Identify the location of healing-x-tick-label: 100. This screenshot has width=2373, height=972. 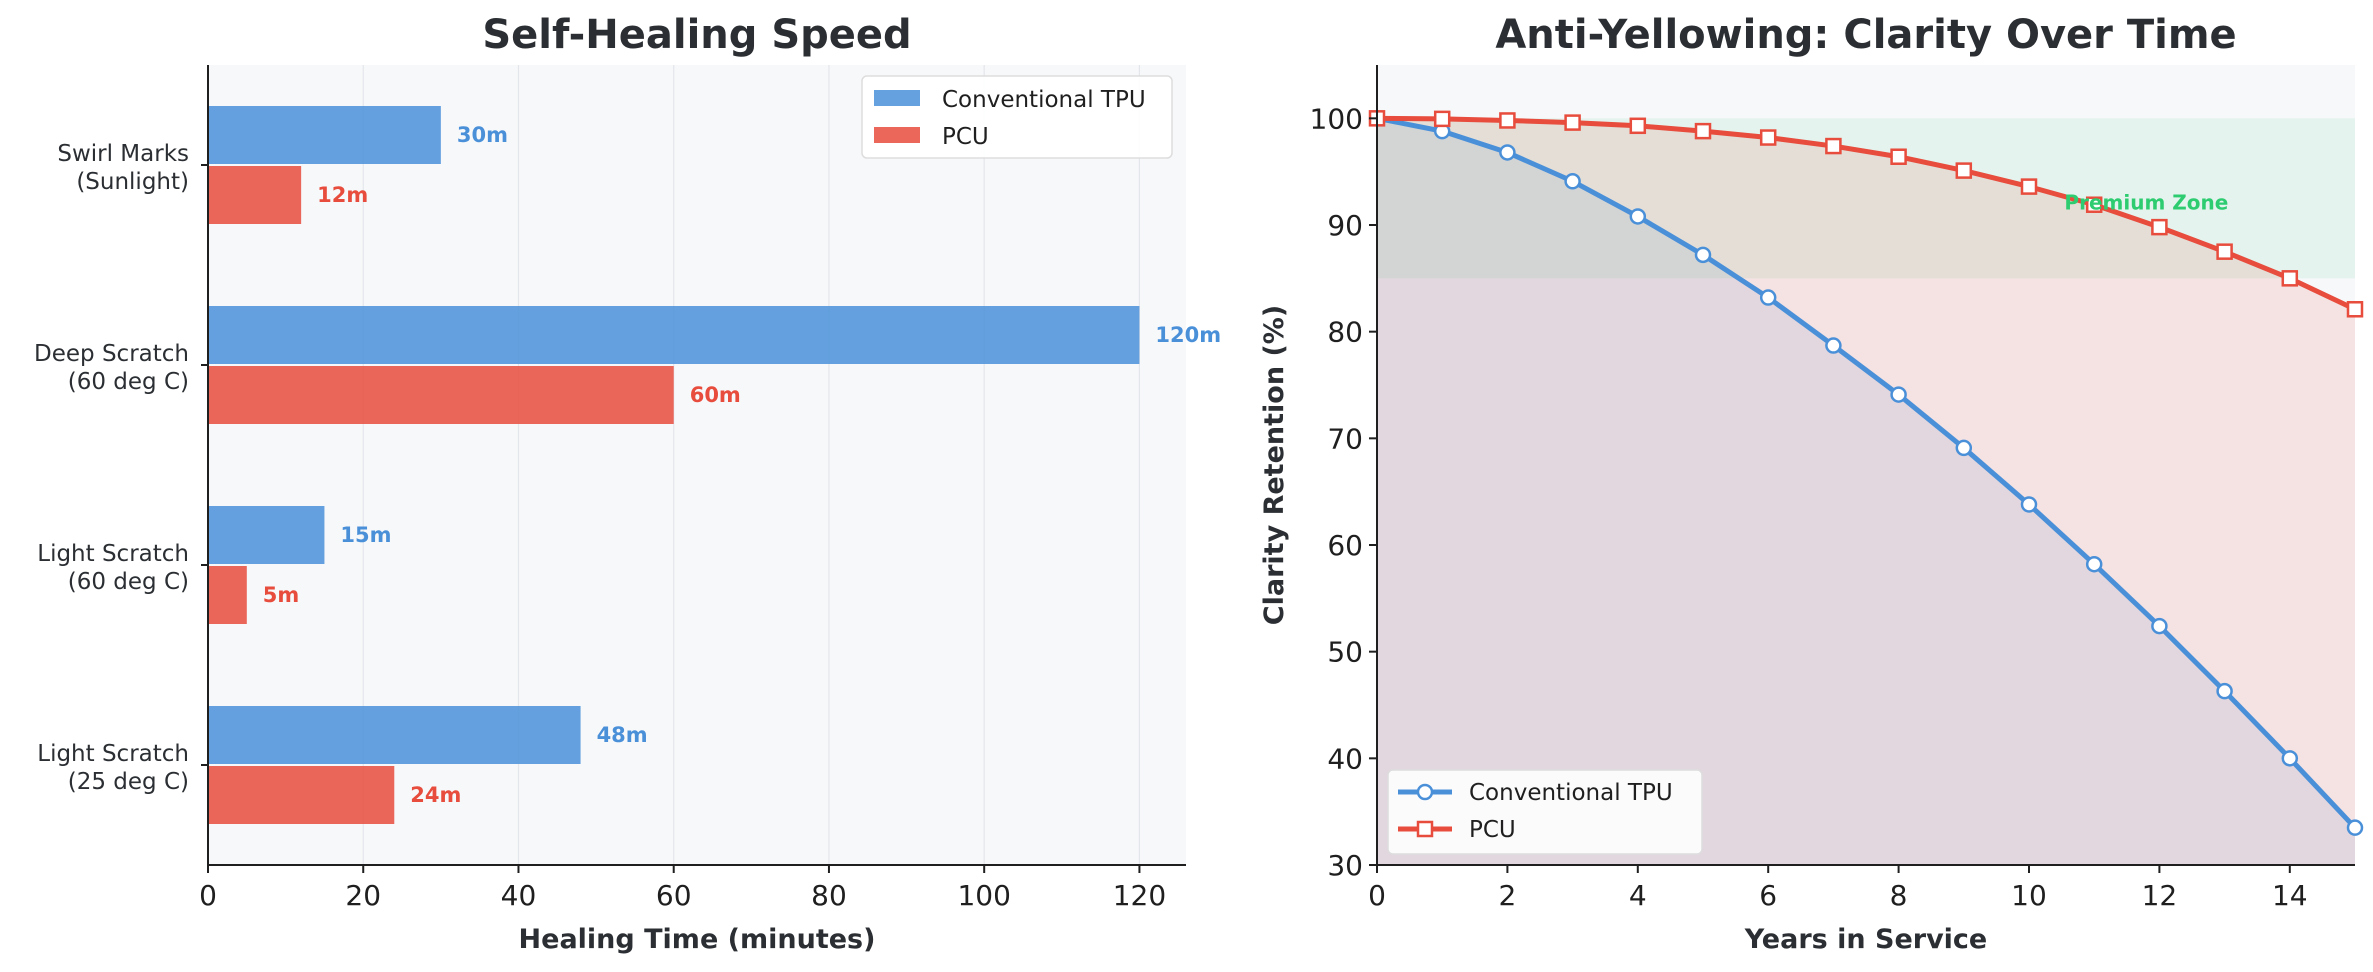
(983, 895).